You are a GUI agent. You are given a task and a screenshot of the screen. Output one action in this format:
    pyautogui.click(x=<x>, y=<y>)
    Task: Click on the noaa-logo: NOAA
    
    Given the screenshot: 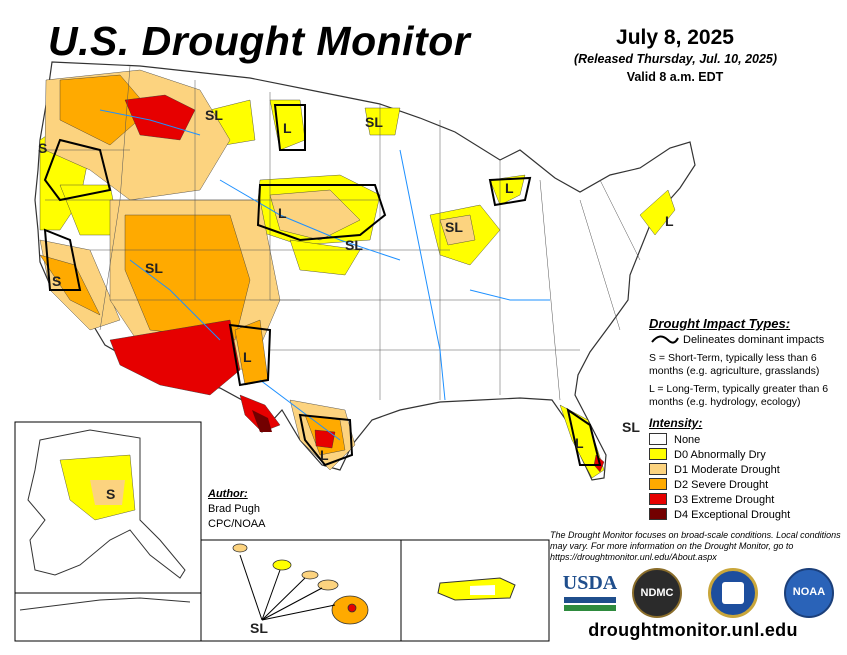 What is the action you would take?
    pyautogui.click(x=809, y=593)
    